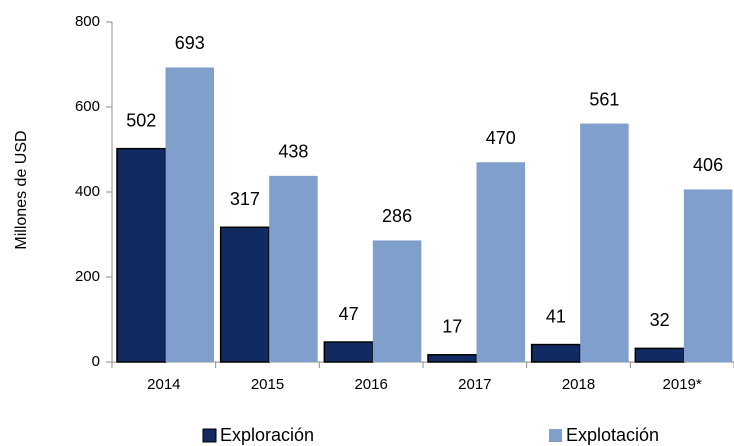 Image resolution: width=734 pixels, height=446 pixels. What do you see at coordinates (267, 435) in the screenshot?
I see `legend-label: Exploración` at bounding box center [267, 435].